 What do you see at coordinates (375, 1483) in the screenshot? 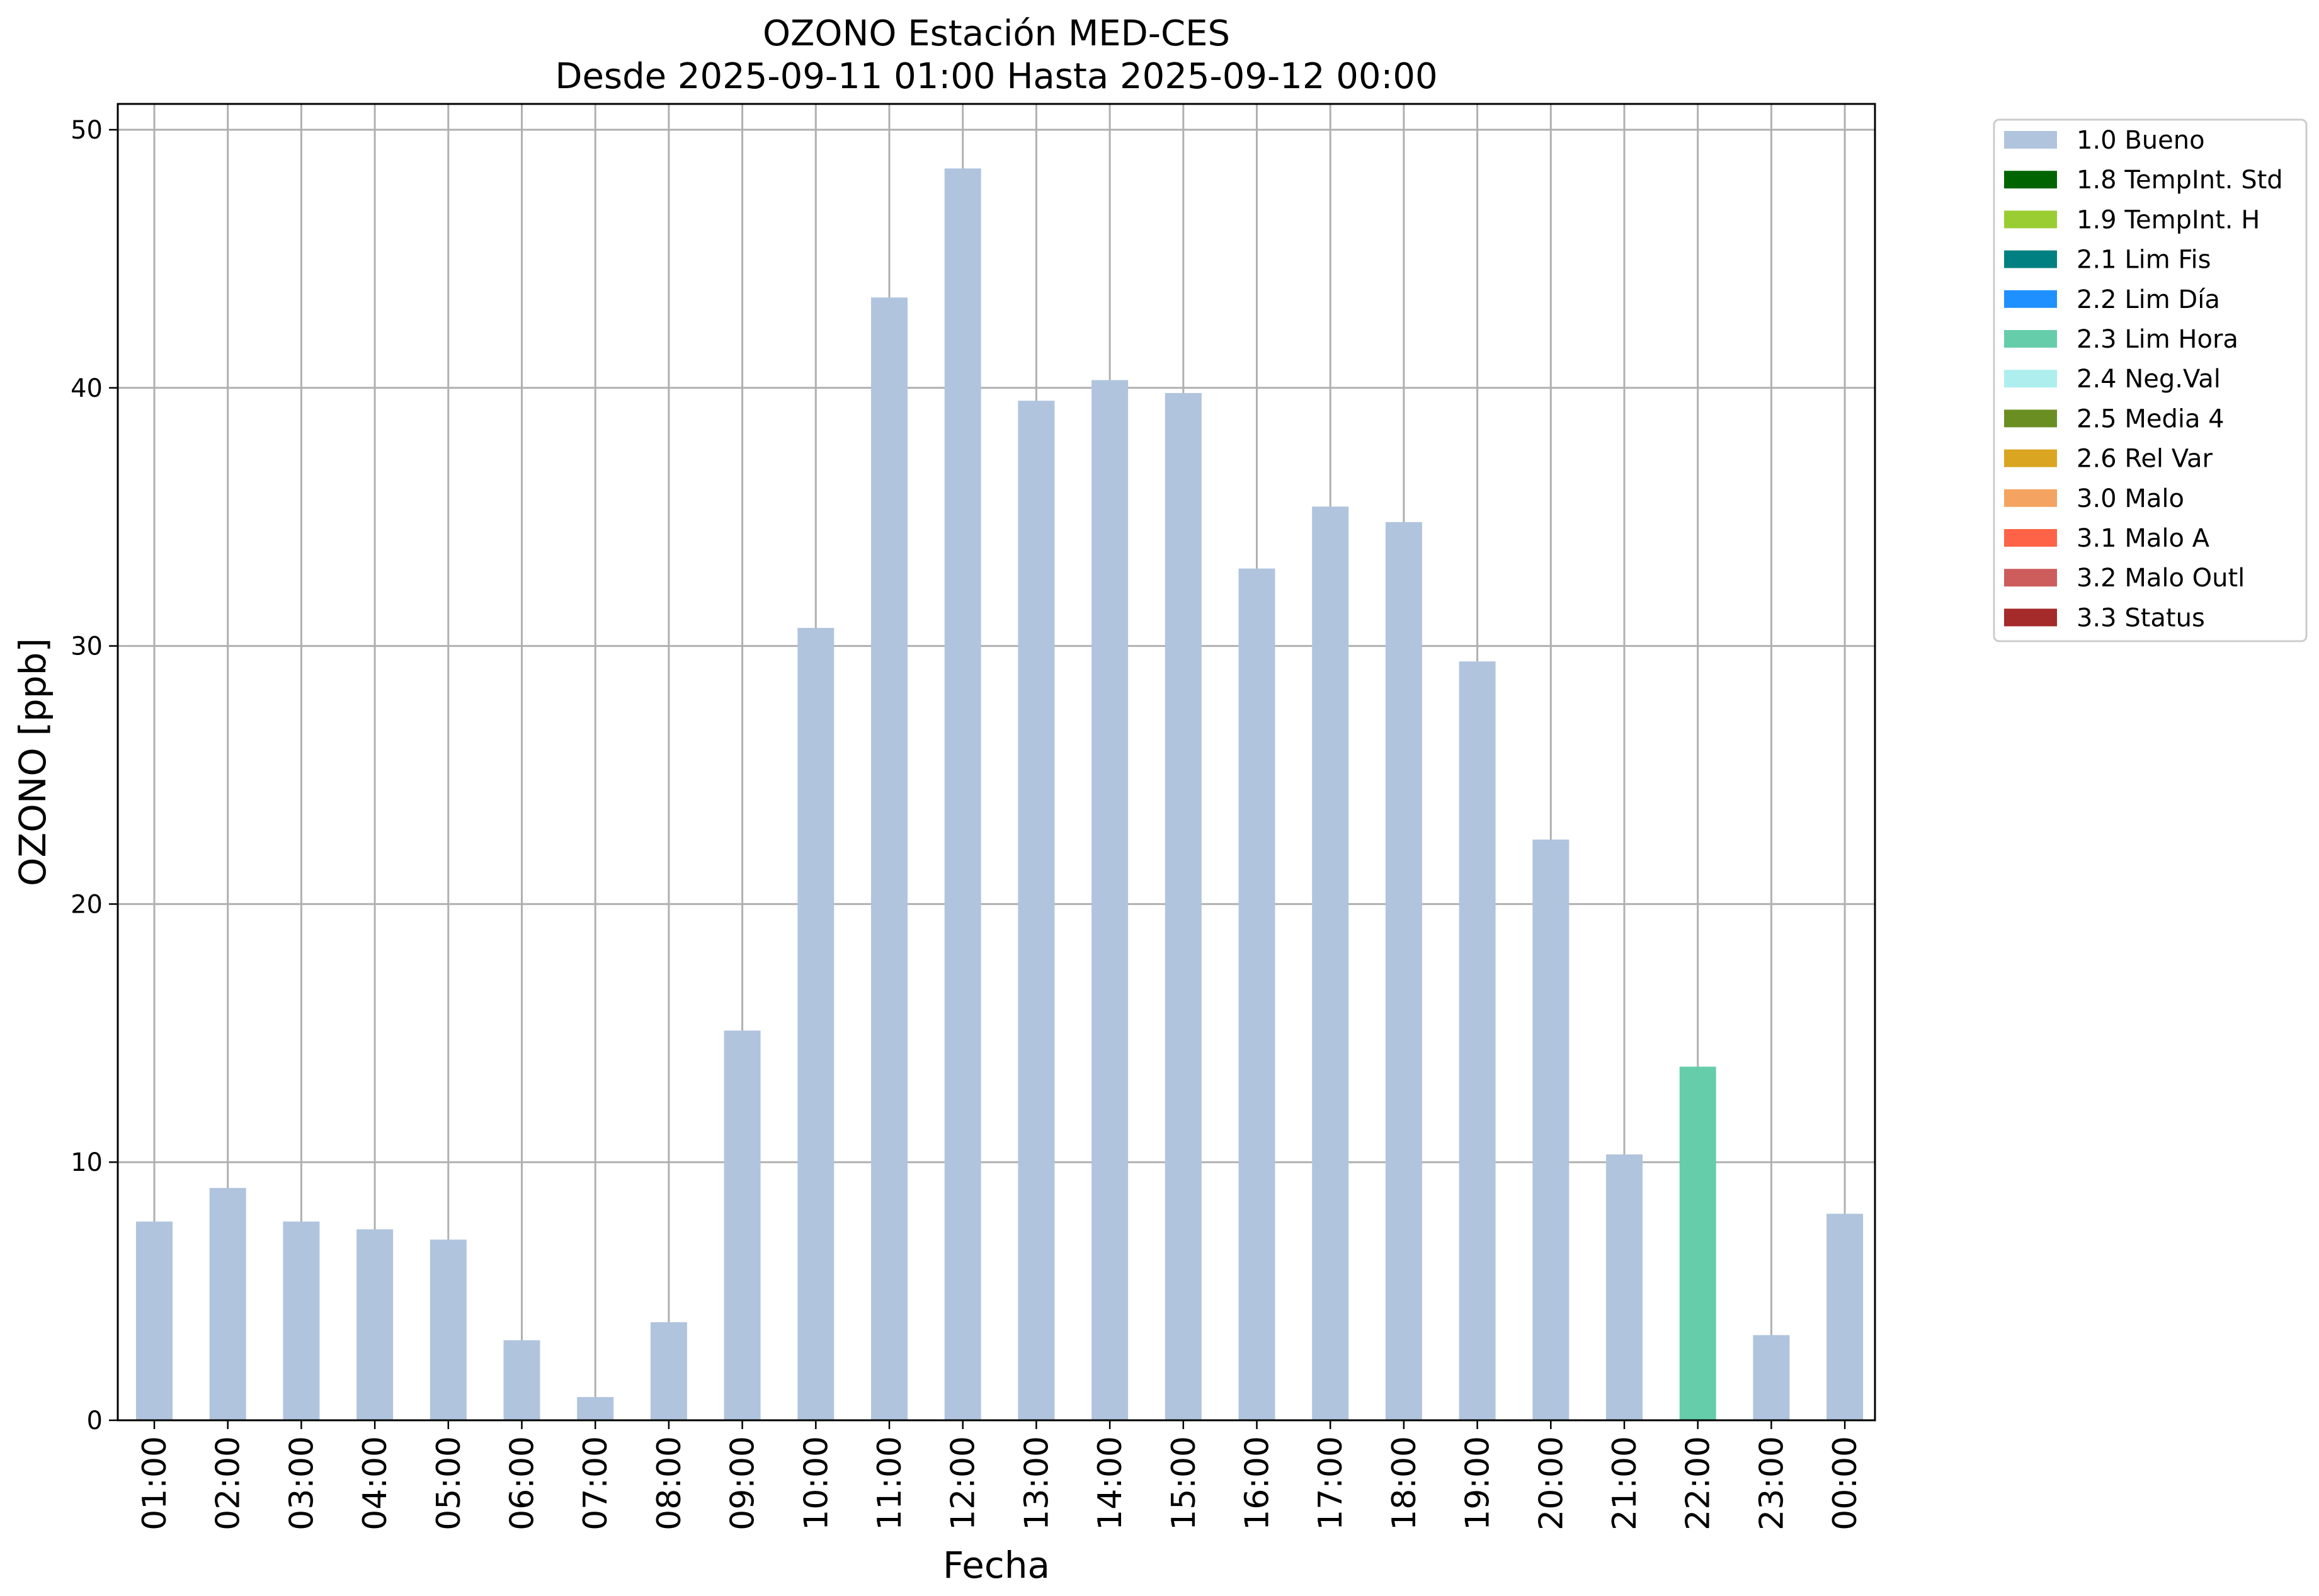
I see `x-tick-label: 04:00` at bounding box center [375, 1483].